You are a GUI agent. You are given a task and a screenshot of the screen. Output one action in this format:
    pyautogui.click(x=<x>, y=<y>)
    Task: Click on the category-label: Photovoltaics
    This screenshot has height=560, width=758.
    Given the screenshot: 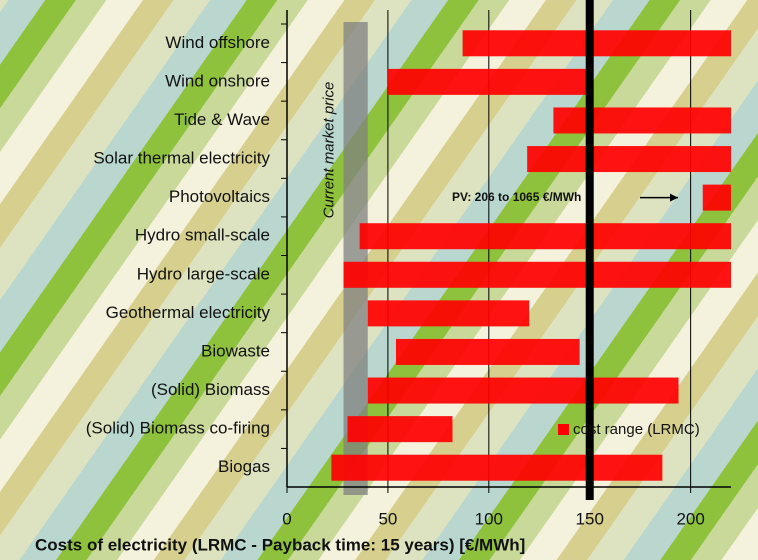 What is the action you would take?
    pyautogui.click(x=219, y=196)
    